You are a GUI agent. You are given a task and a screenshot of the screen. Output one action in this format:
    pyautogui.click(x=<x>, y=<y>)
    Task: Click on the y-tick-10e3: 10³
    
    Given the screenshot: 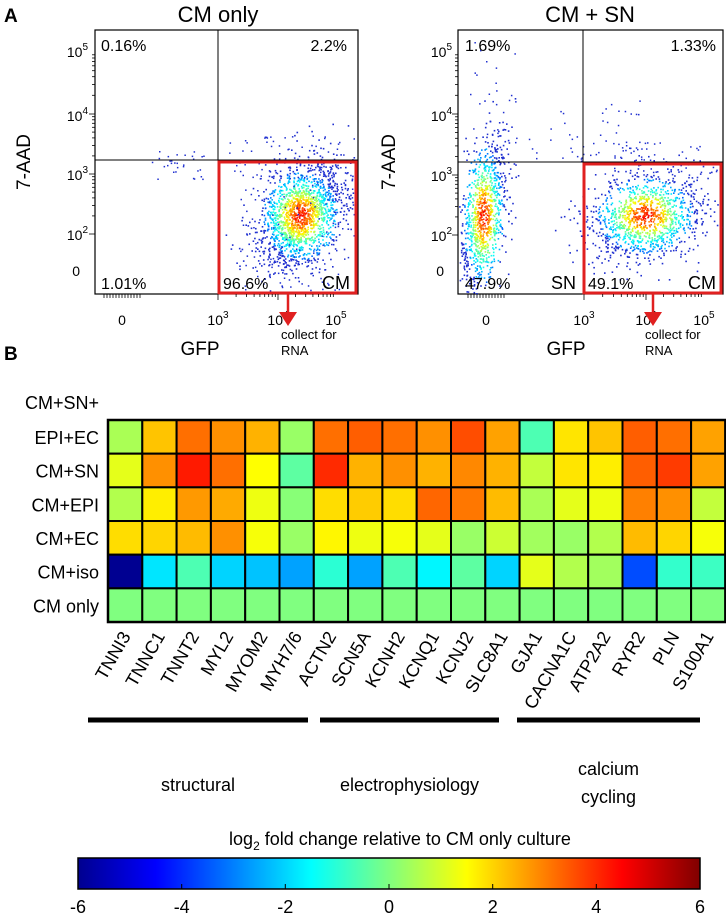 What is the action you would take?
    pyautogui.click(x=78, y=174)
    